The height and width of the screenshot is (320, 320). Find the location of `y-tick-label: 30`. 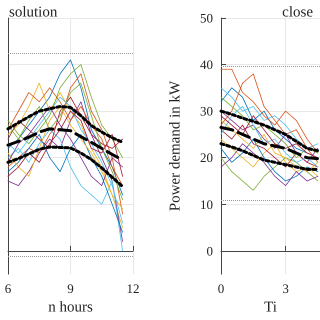

y-tick-label: 30 is located at coordinates (206, 111).